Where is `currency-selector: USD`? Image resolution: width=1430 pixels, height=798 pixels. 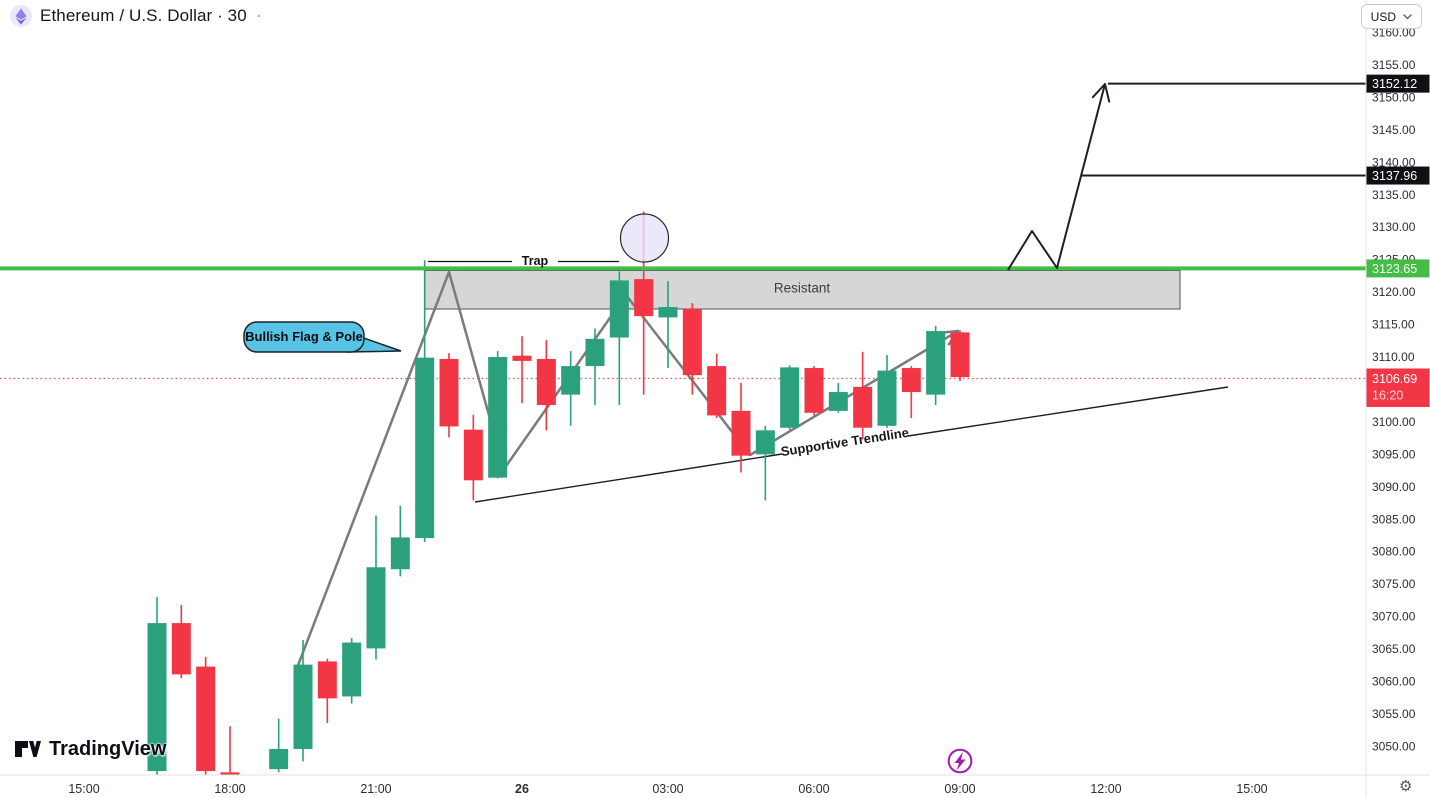 currency-selector: USD is located at coordinates (1391, 16).